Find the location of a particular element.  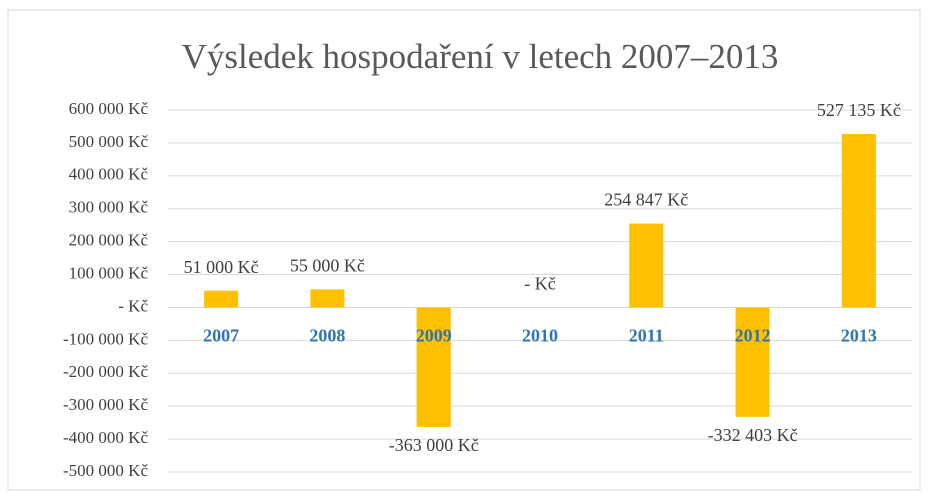

data-label: - Kč is located at coordinates (539, 284).